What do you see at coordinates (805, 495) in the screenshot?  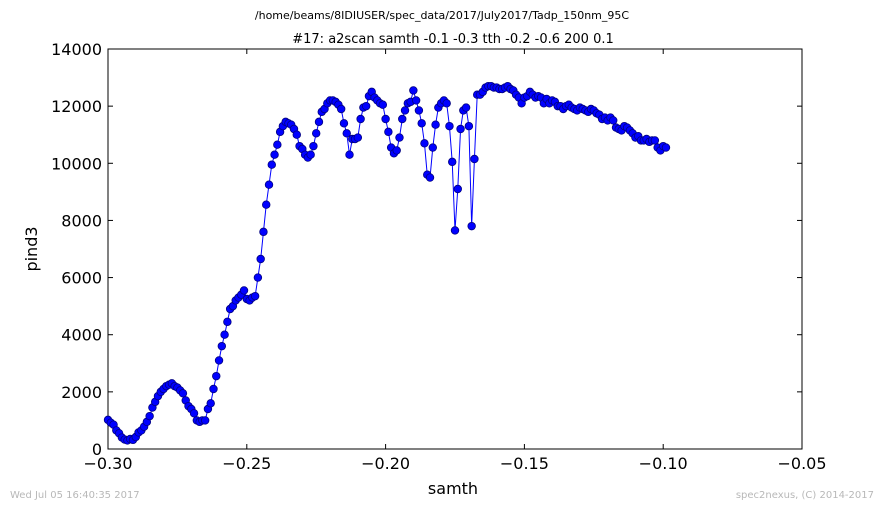 I see `footer-credit: spec2nexus, (C) 2014-2017` at bounding box center [805, 495].